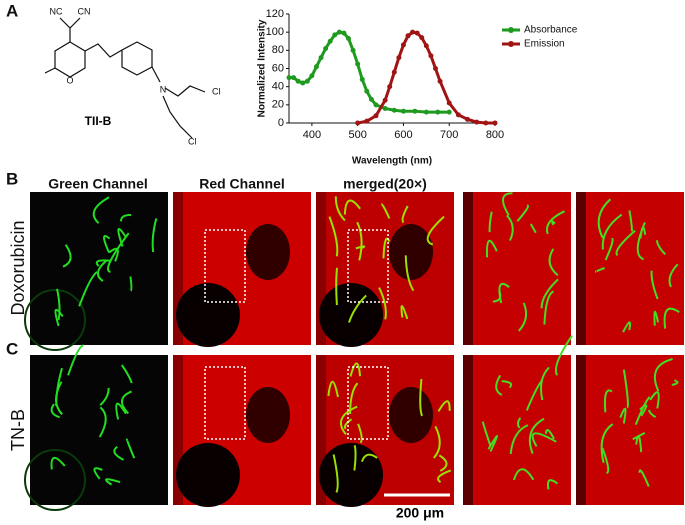 The width and height of the screenshot is (685, 525). What do you see at coordinates (12, 10) in the screenshot?
I see `panel-label: A` at bounding box center [12, 10].